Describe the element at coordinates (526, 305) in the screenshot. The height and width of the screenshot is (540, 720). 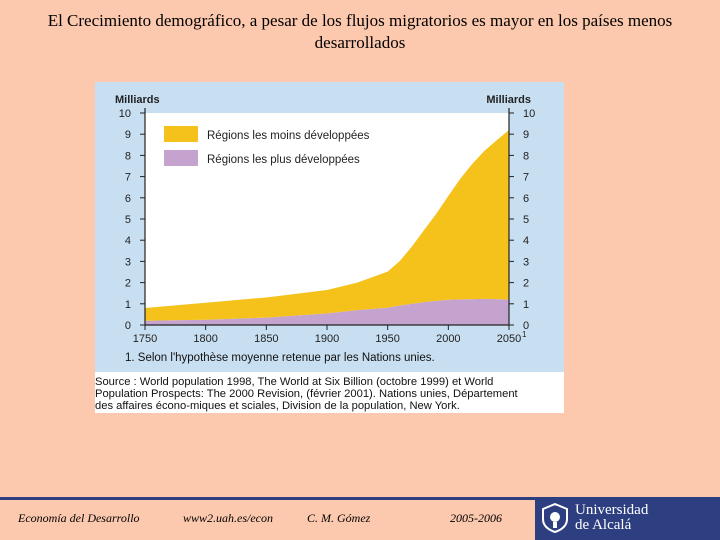
I see `y-tick-label-right: 1` at that location.